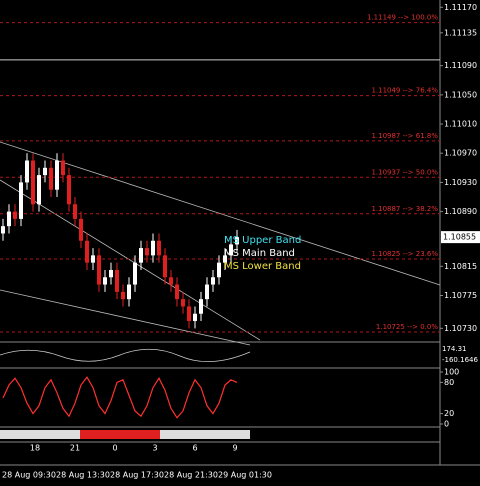  What do you see at coordinates (194, 448) in the screenshot?
I see `hour-label: 6` at bounding box center [194, 448].